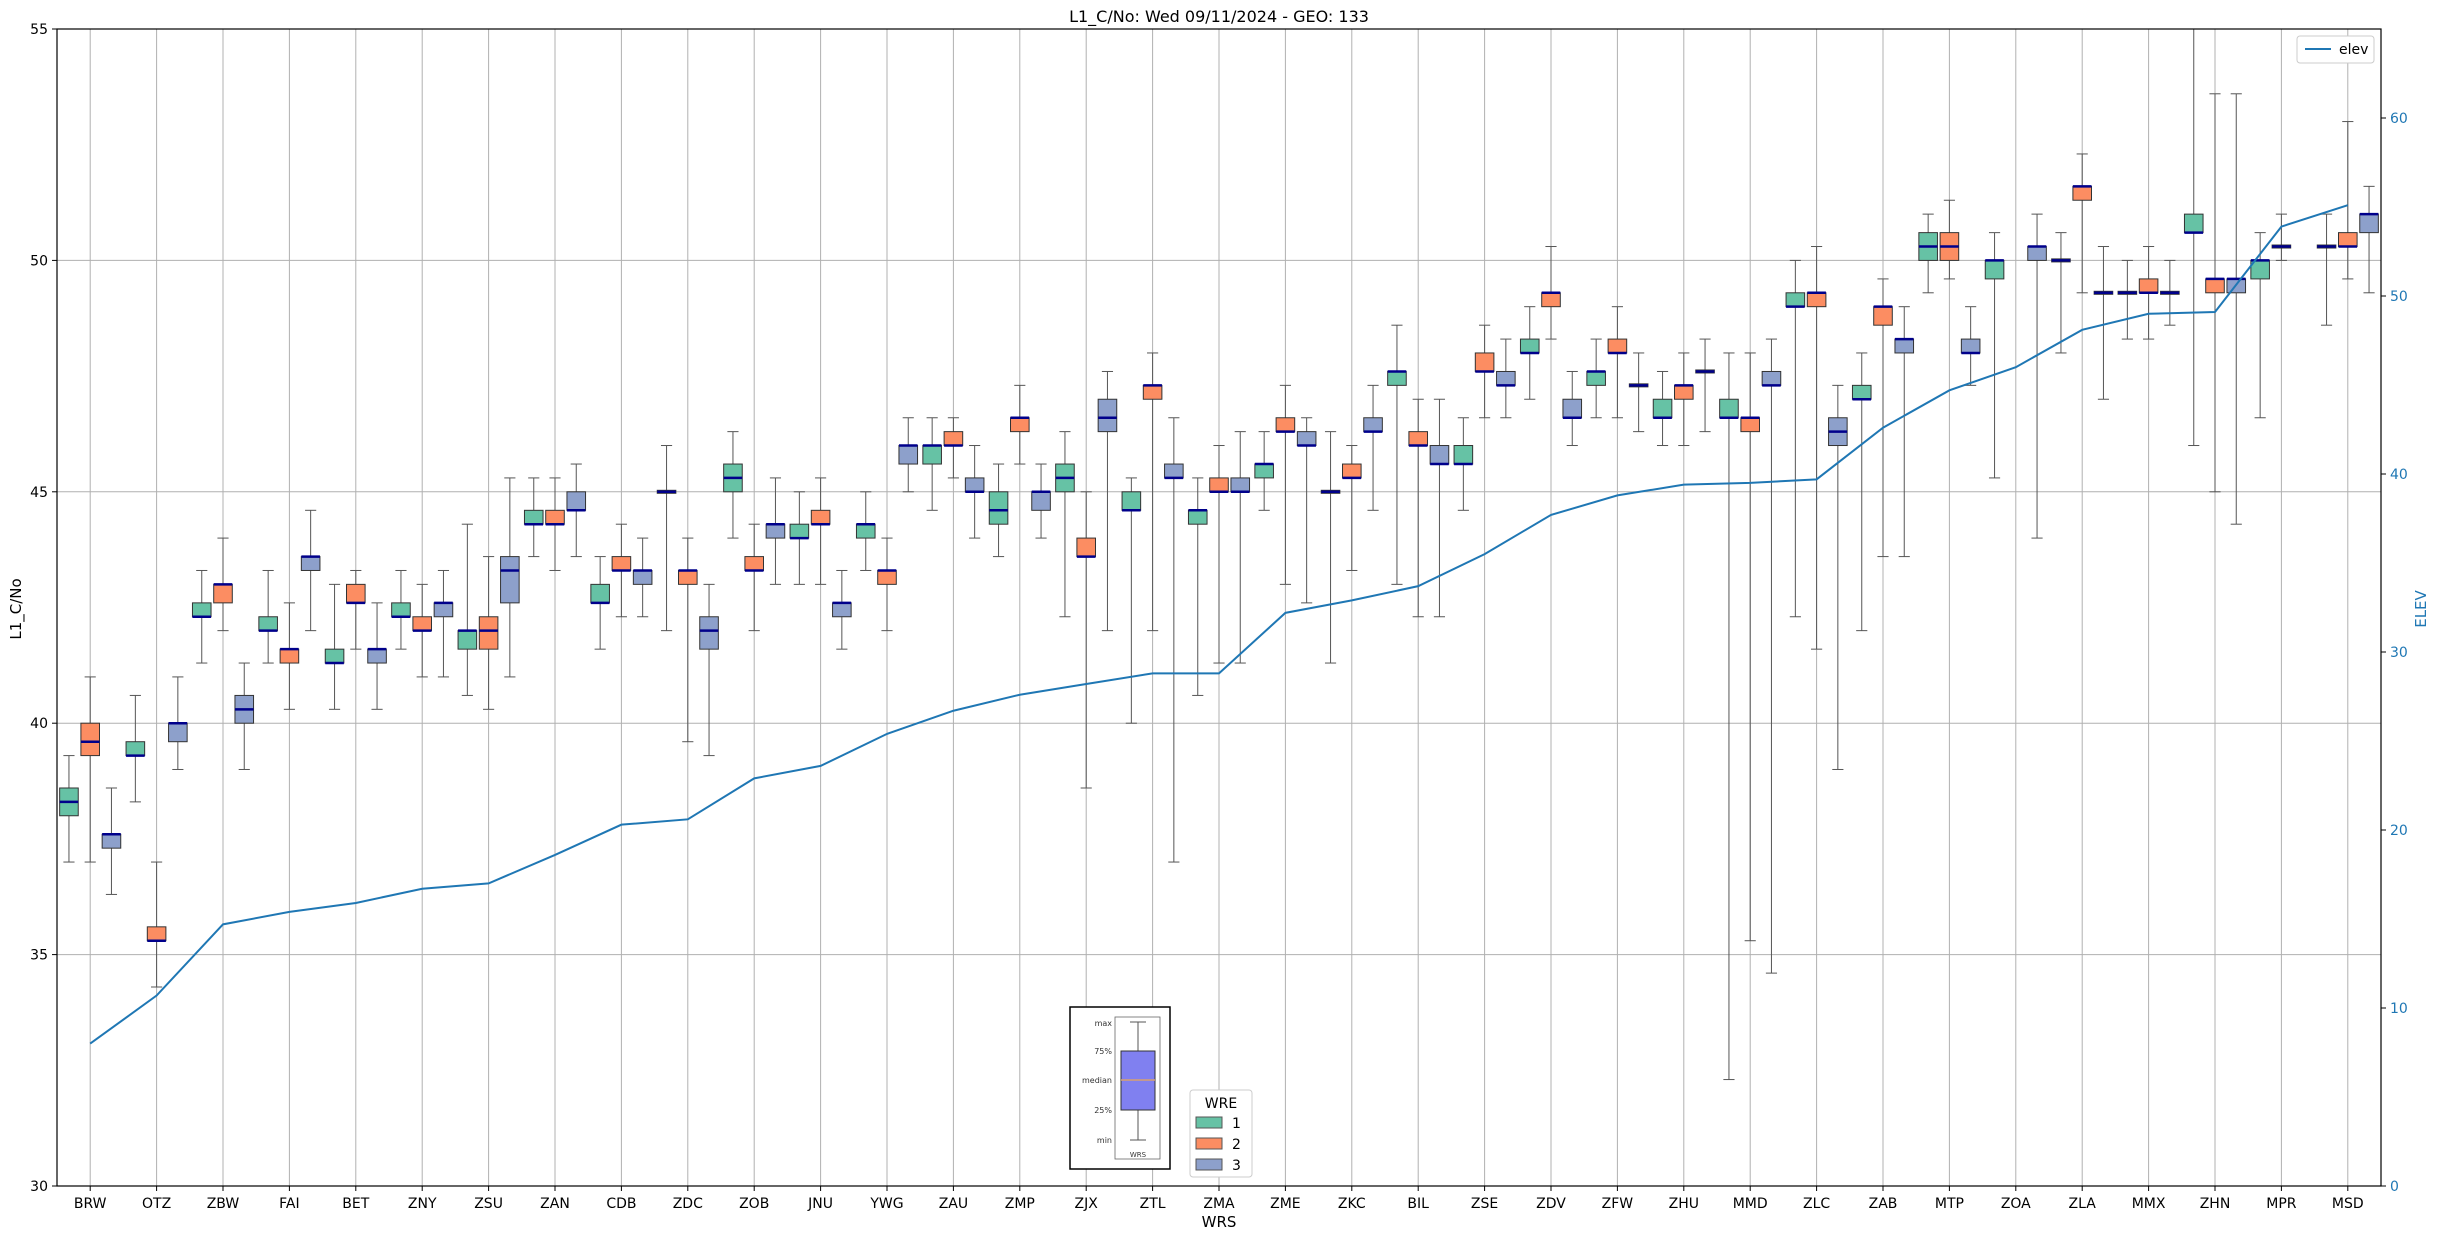 The height and width of the screenshot is (1242, 2439). I want to click on series-legend-title: WRE, so click(1221, 1104).